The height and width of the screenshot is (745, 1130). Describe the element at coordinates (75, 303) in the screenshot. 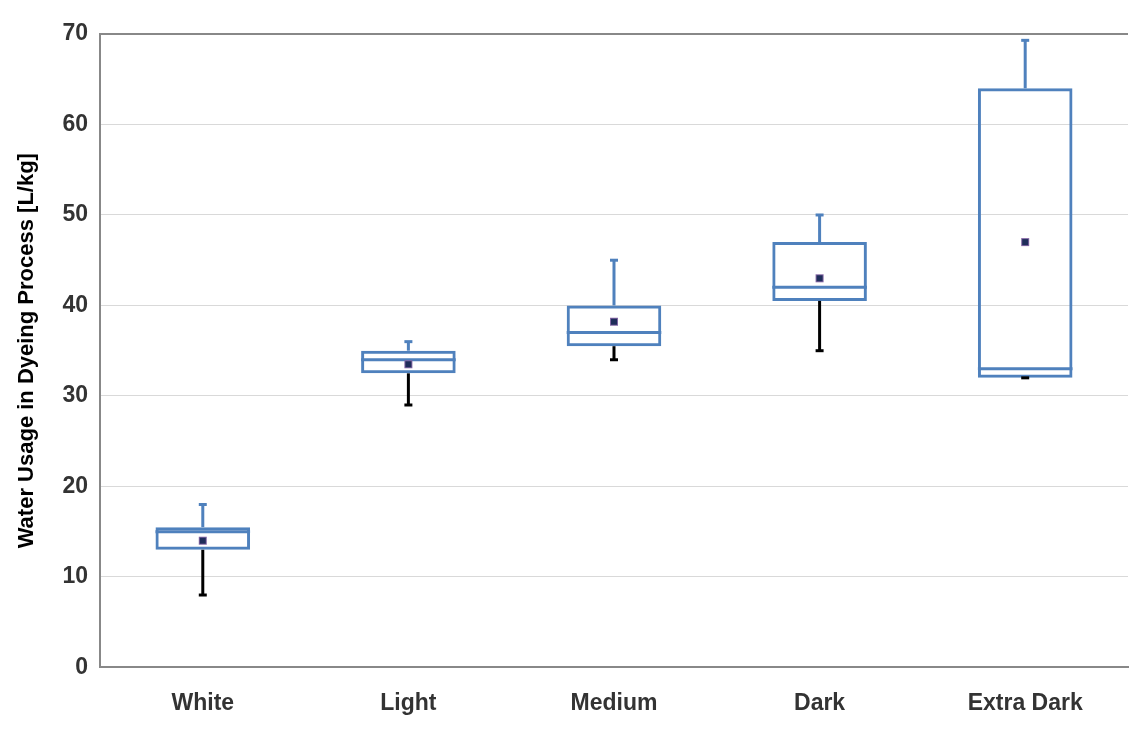

I see `y-tick-label: 40` at that location.